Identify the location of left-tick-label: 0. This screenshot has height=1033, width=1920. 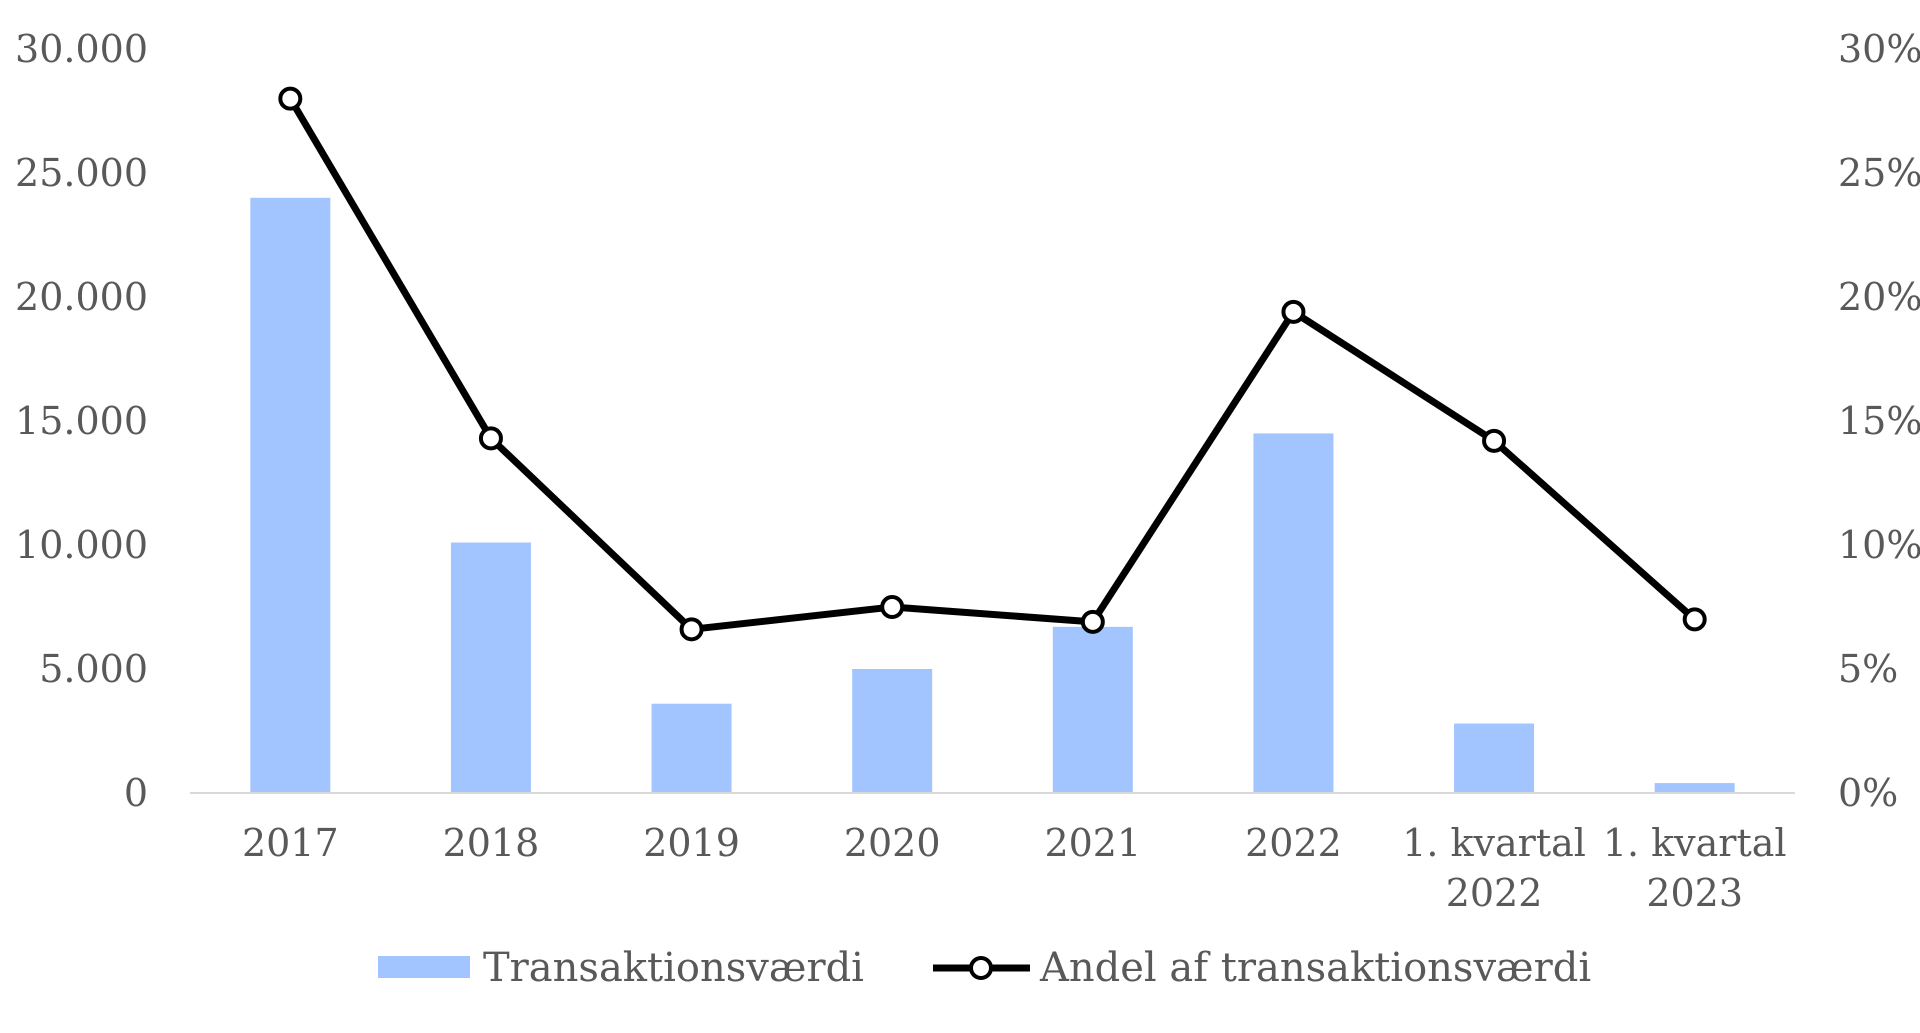
(136, 793).